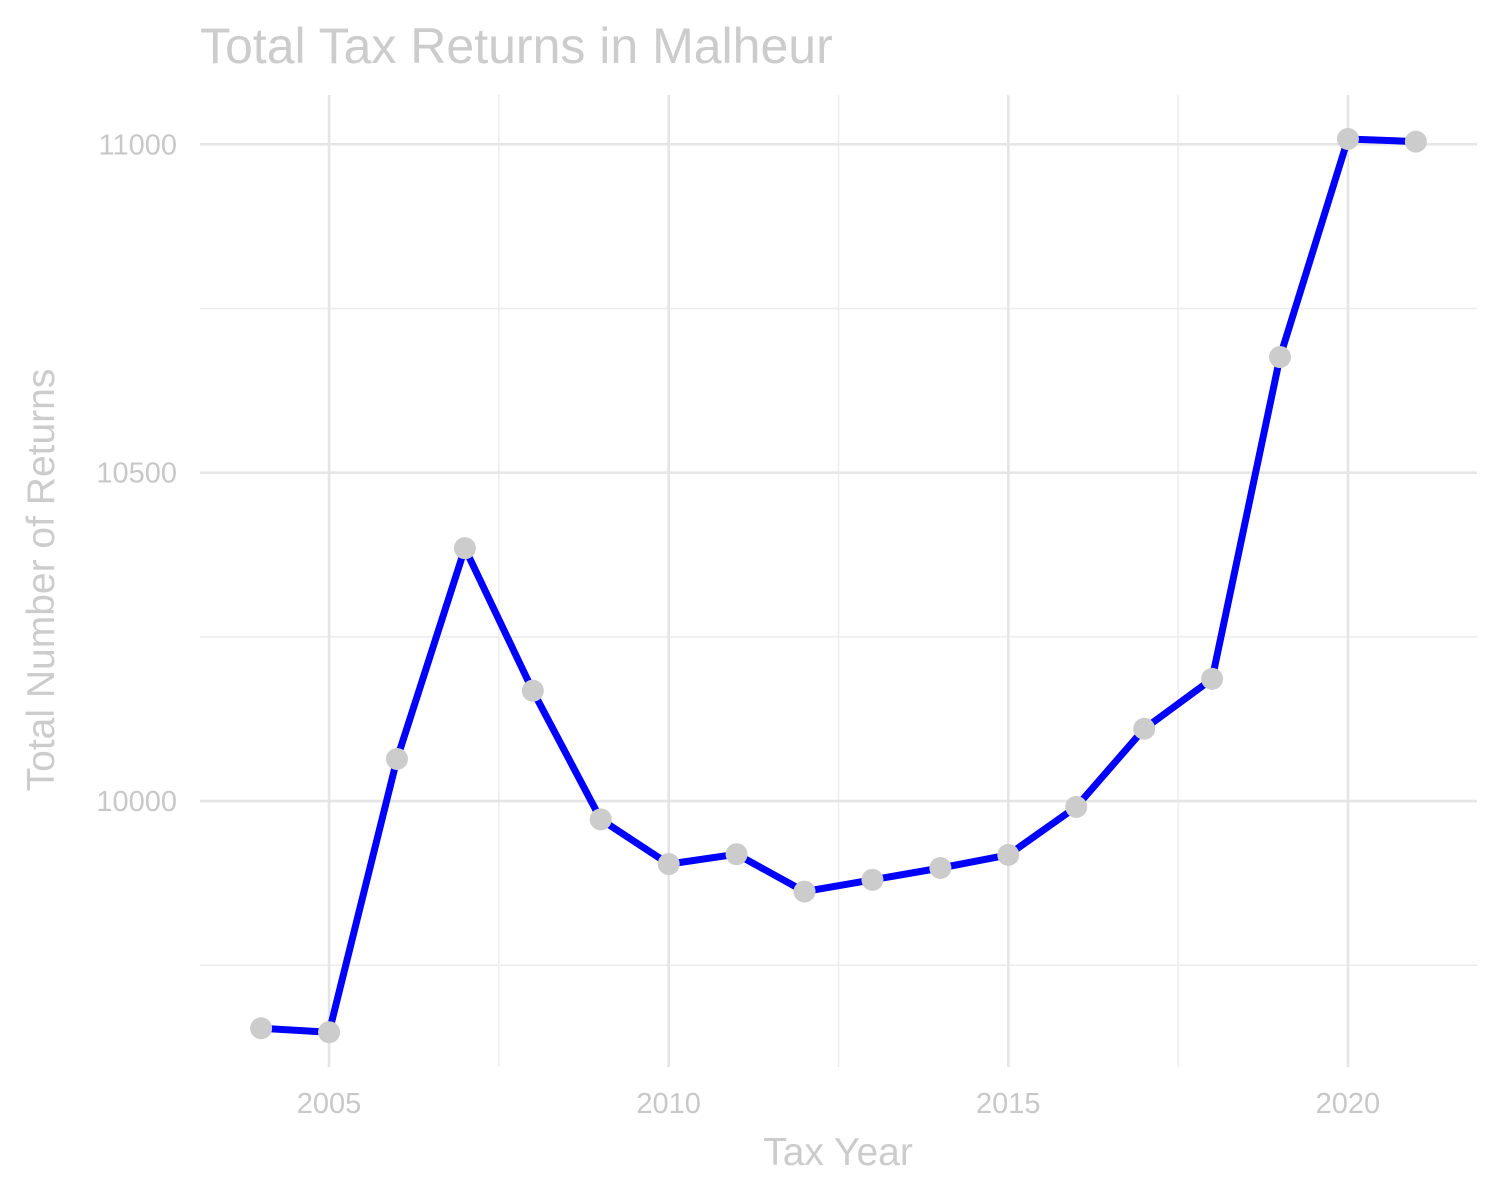 The height and width of the screenshot is (1199, 1500). I want to click on x-tick-label: 2005, so click(329, 1104).